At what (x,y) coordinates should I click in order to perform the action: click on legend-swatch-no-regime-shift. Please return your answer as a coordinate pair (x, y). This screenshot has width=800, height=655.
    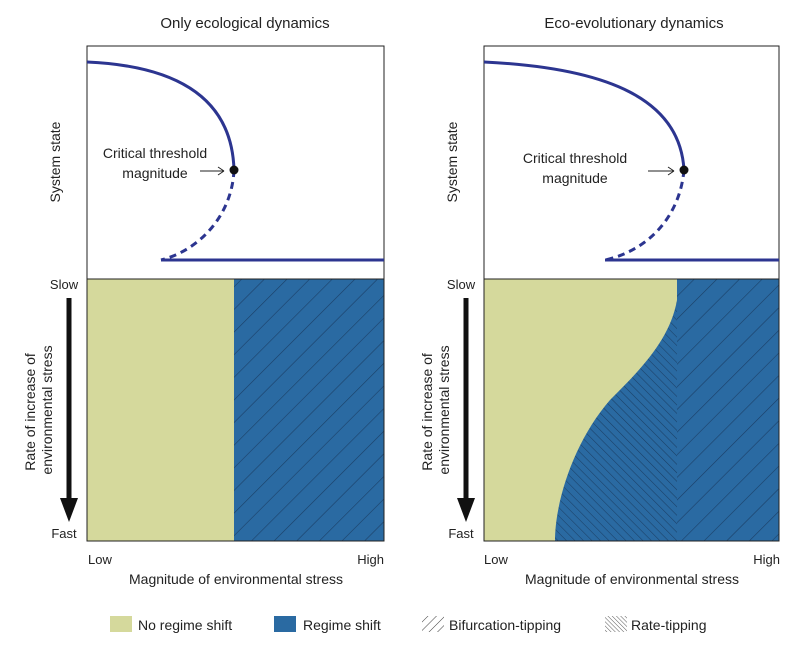
    Looking at the image, I should click on (121, 624).